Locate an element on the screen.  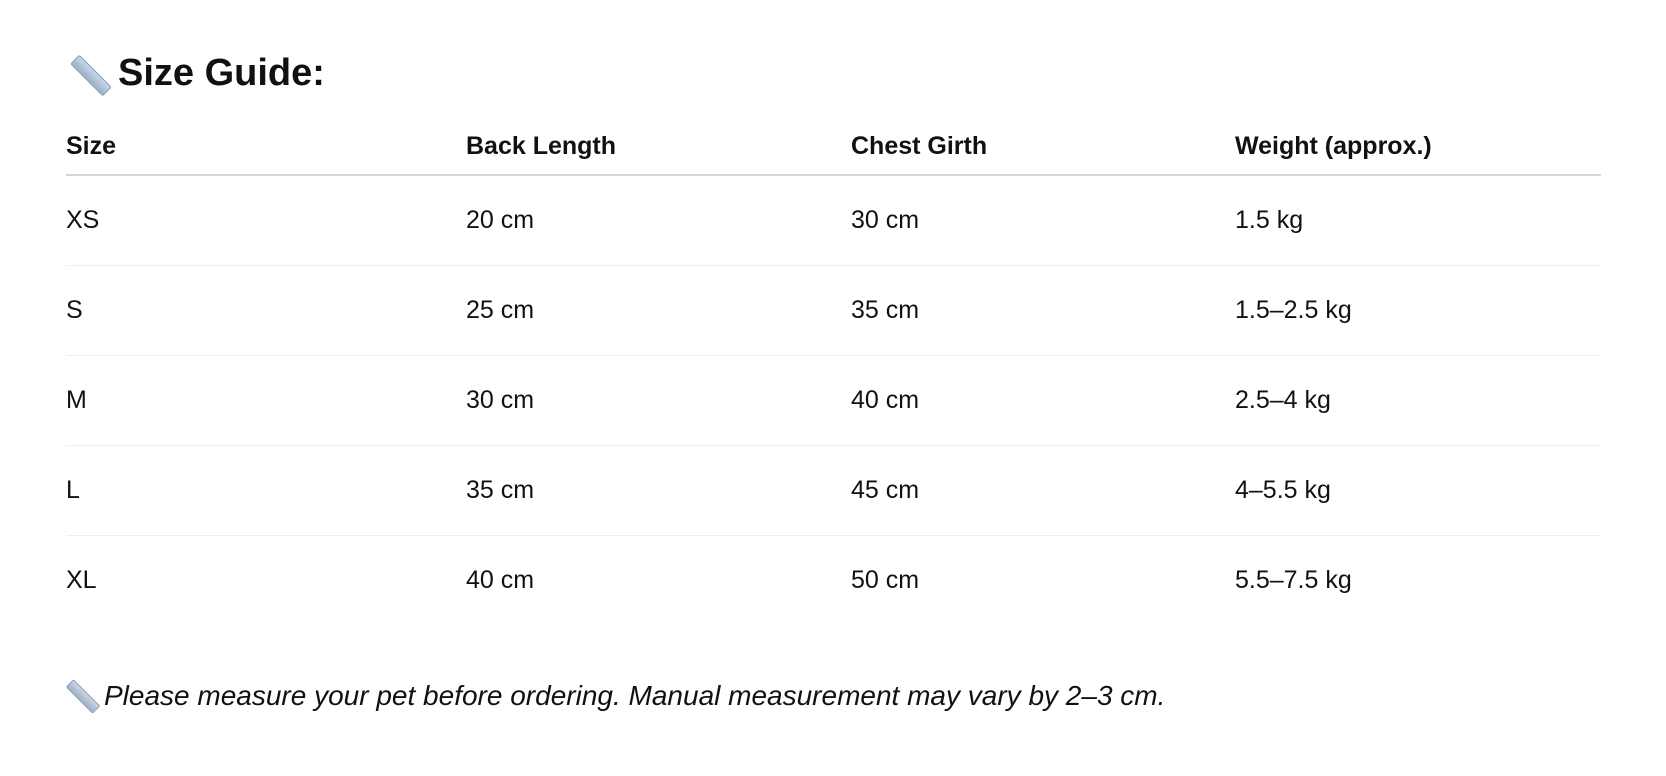
table-row: L 35 cm 45 cm 4–5.5 kg is located at coordinates (833, 490).